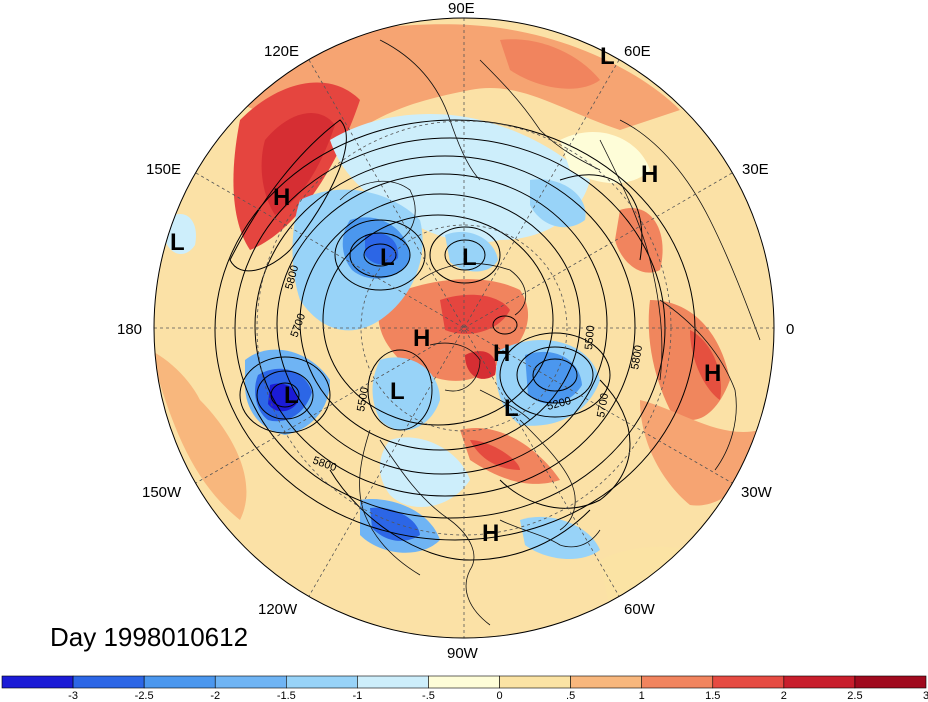  I want to click on lon-label-180: 180, so click(129, 329).